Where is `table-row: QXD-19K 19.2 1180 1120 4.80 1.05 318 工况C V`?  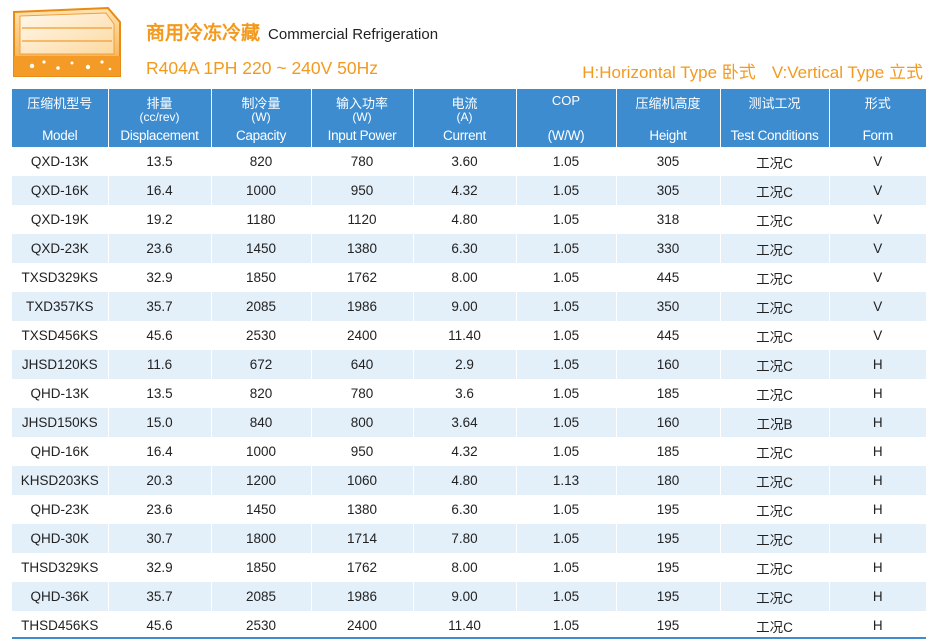
table-row: QXD-19K 19.2 1180 1120 4.80 1.05 318 工况C V is located at coordinates (469, 219).